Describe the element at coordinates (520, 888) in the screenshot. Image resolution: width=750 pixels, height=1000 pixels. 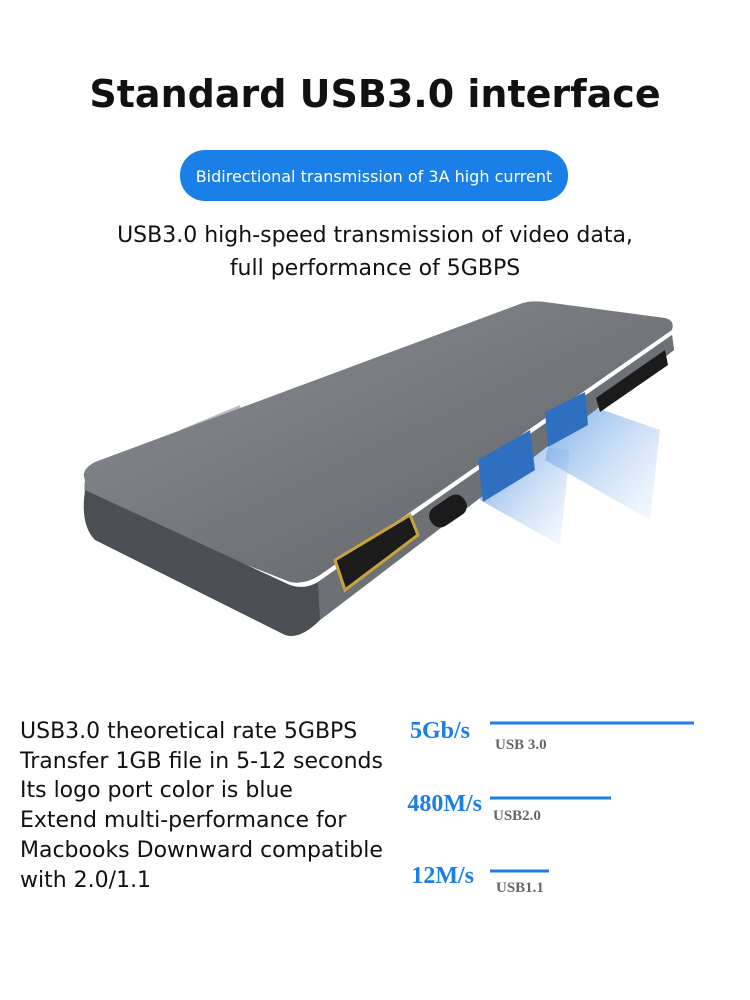
I see `speed-label: USB1.1` at that location.